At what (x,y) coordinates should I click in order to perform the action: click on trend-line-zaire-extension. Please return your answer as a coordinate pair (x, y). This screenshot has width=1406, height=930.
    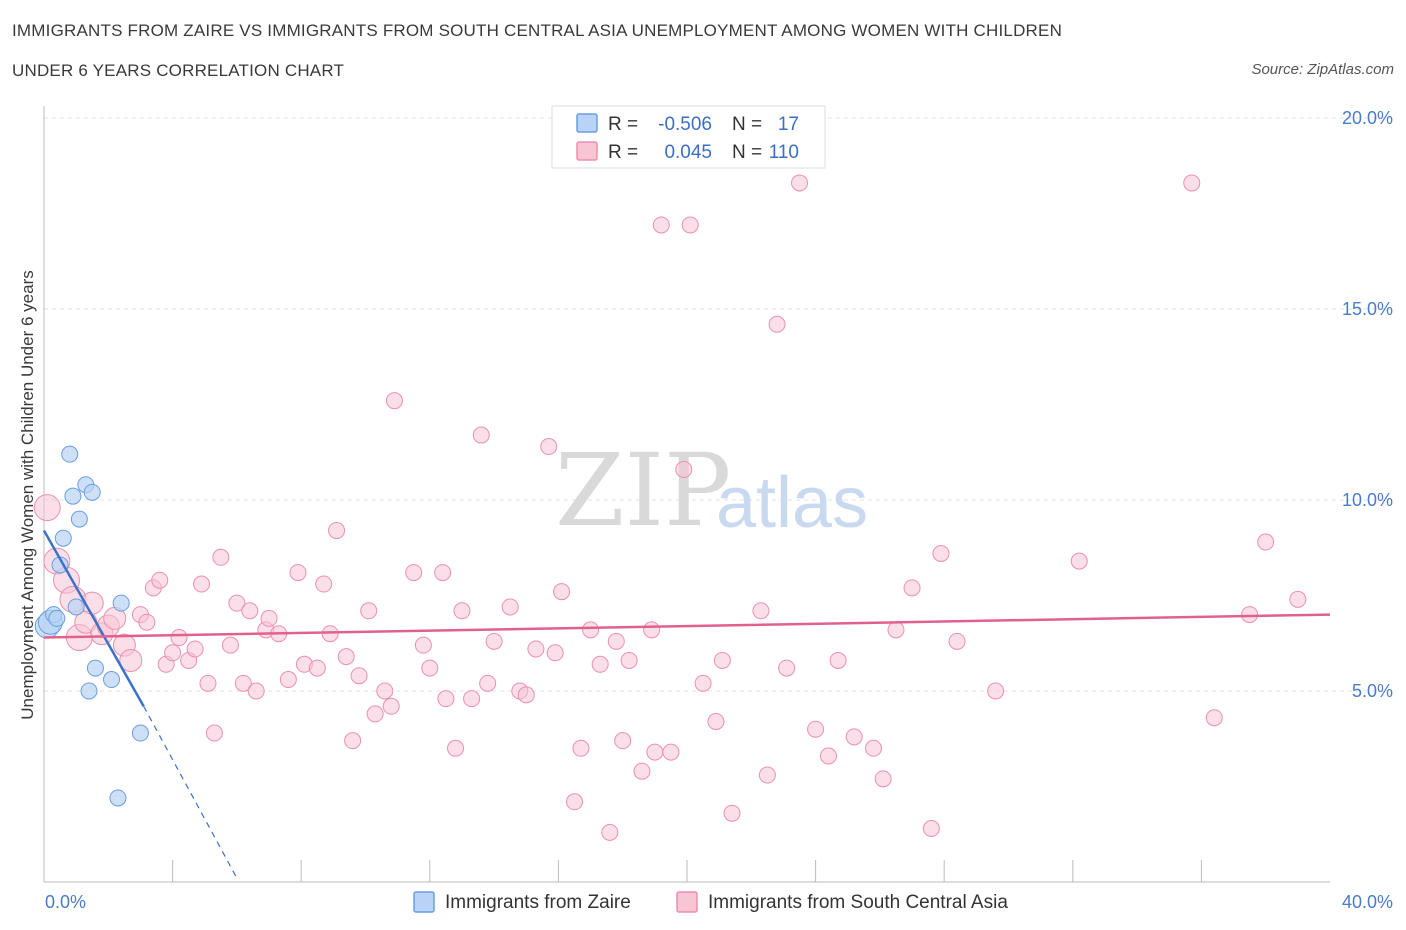
    Looking at the image, I should click on (190, 792).